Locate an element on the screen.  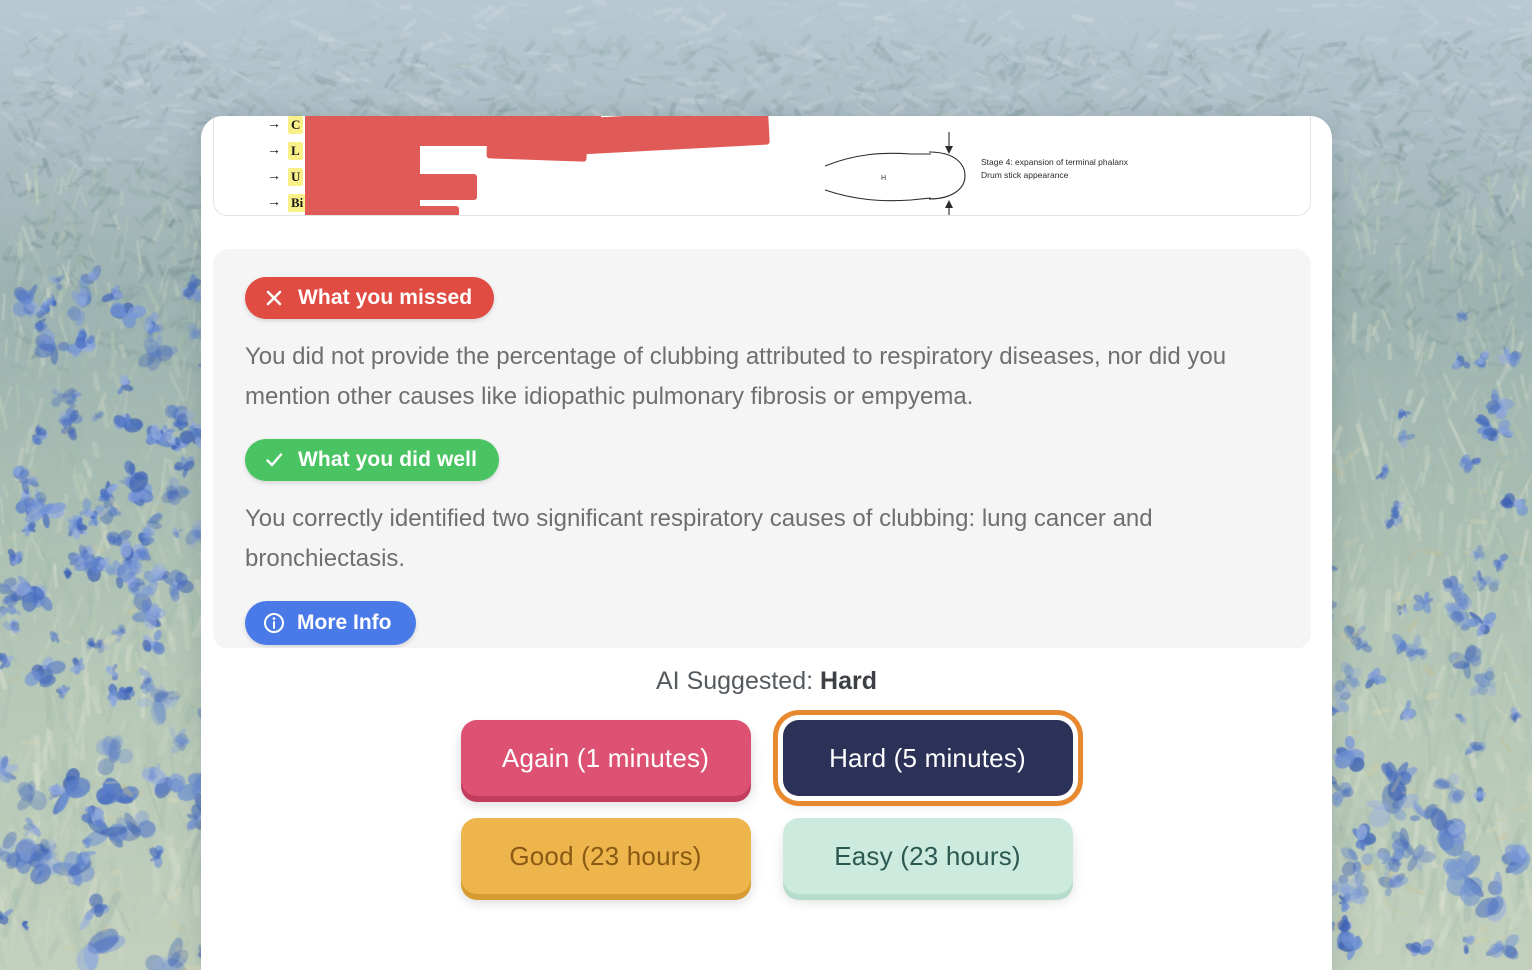
slide-bullet-label: L is located at coordinates (295, 151).